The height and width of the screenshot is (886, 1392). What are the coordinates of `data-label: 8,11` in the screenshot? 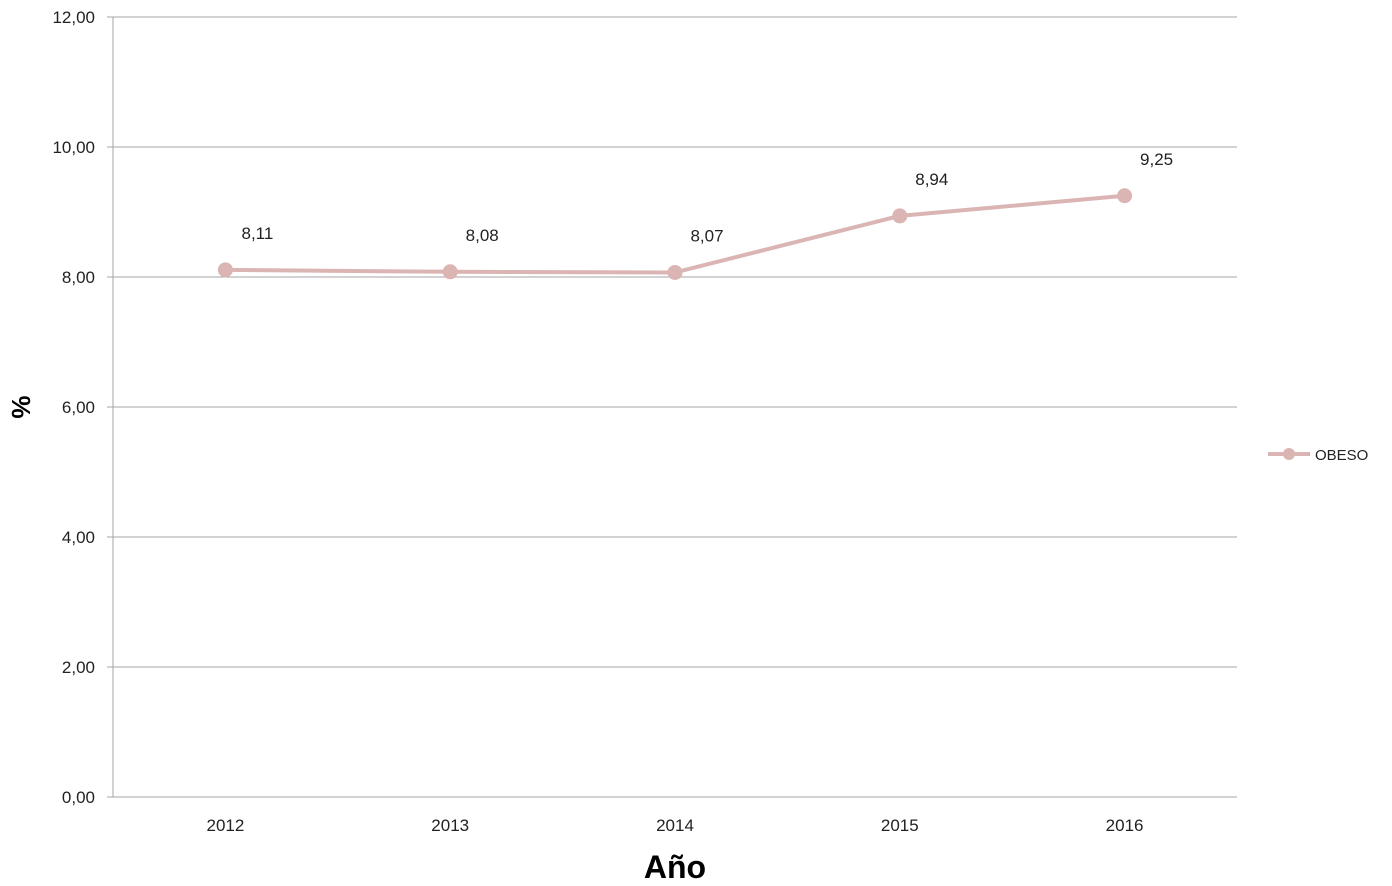 It's located at (257, 233).